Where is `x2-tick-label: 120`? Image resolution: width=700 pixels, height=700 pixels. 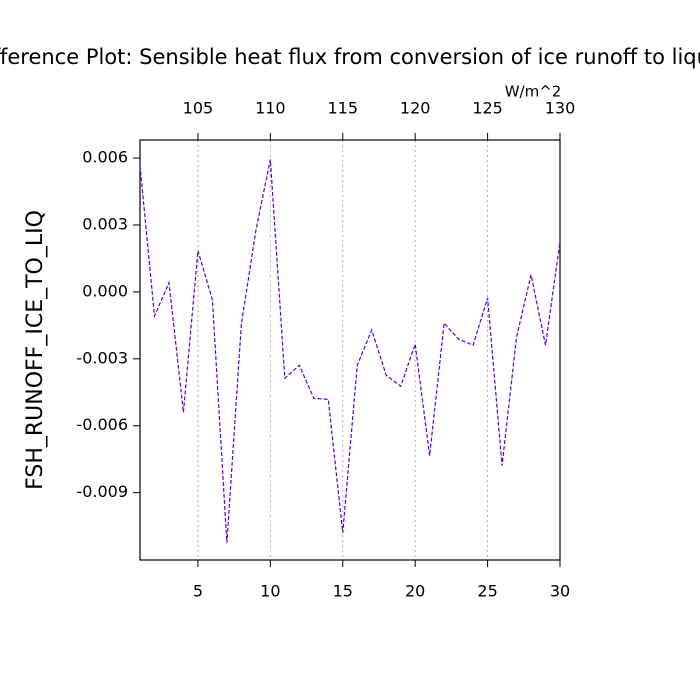
x2-tick-label: 120 is located at coordinates (415, 108).